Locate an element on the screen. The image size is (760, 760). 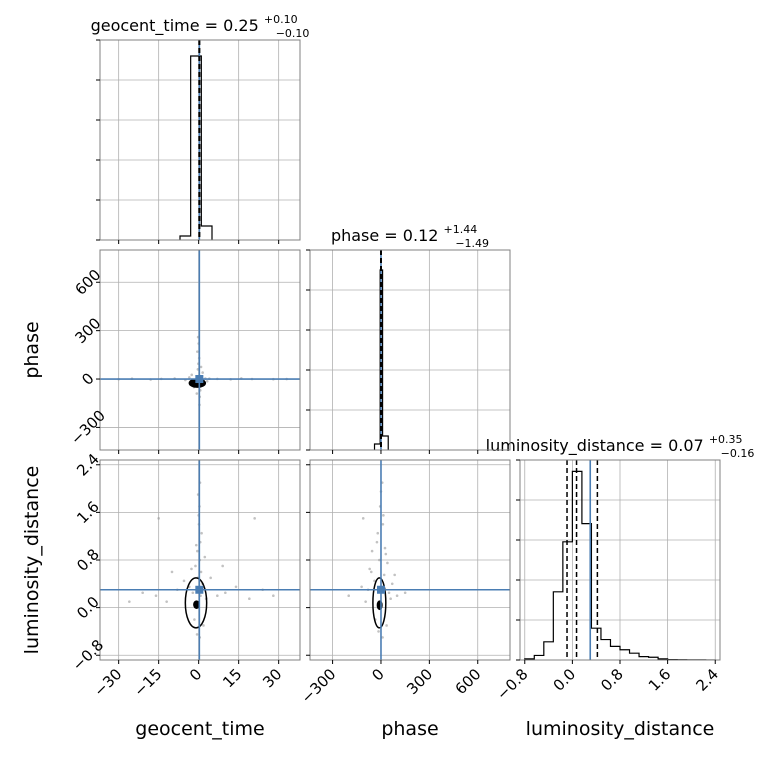
x-axis-label-luminosity-distance: luminosity_distance is located at coordinates (620, 729).